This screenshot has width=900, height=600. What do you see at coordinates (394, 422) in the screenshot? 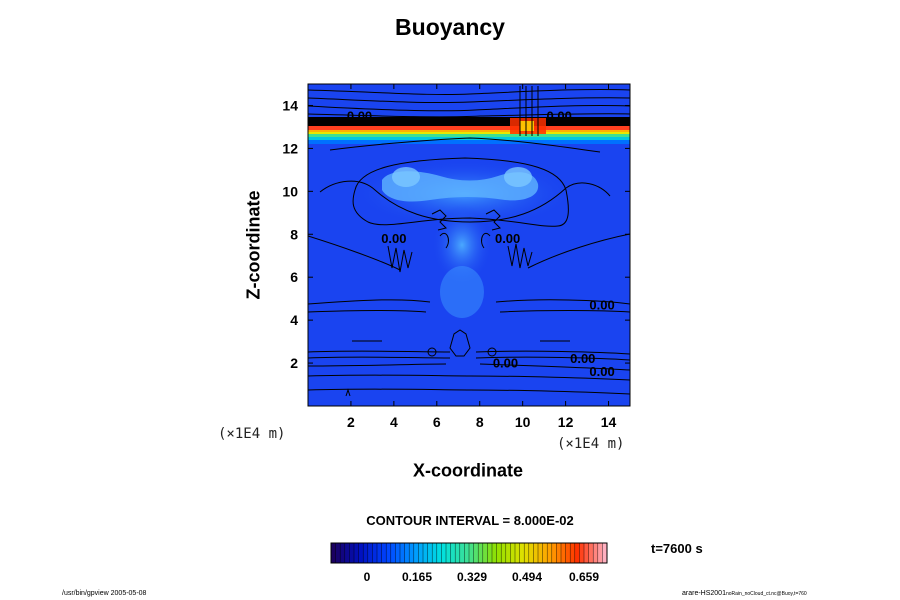
I see `x-tick-label: 4` at bounding box center [394, 422].